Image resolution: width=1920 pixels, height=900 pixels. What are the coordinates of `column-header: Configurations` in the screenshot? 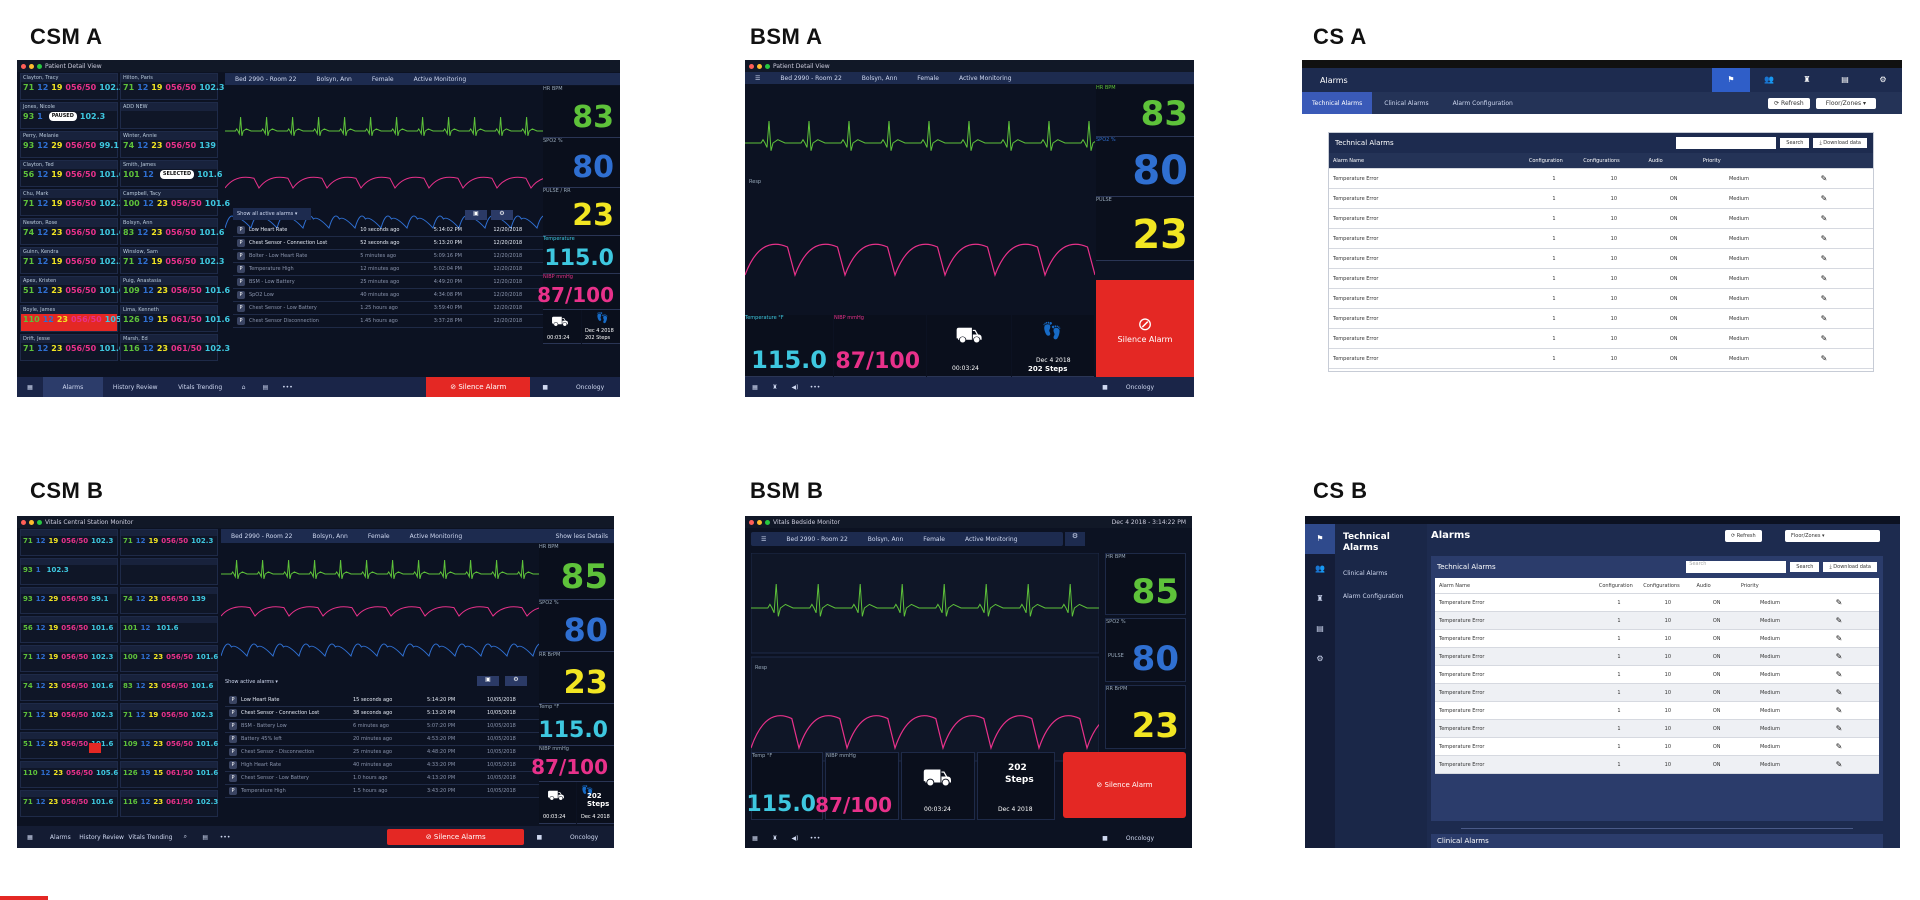 It's located at (1661, 585).